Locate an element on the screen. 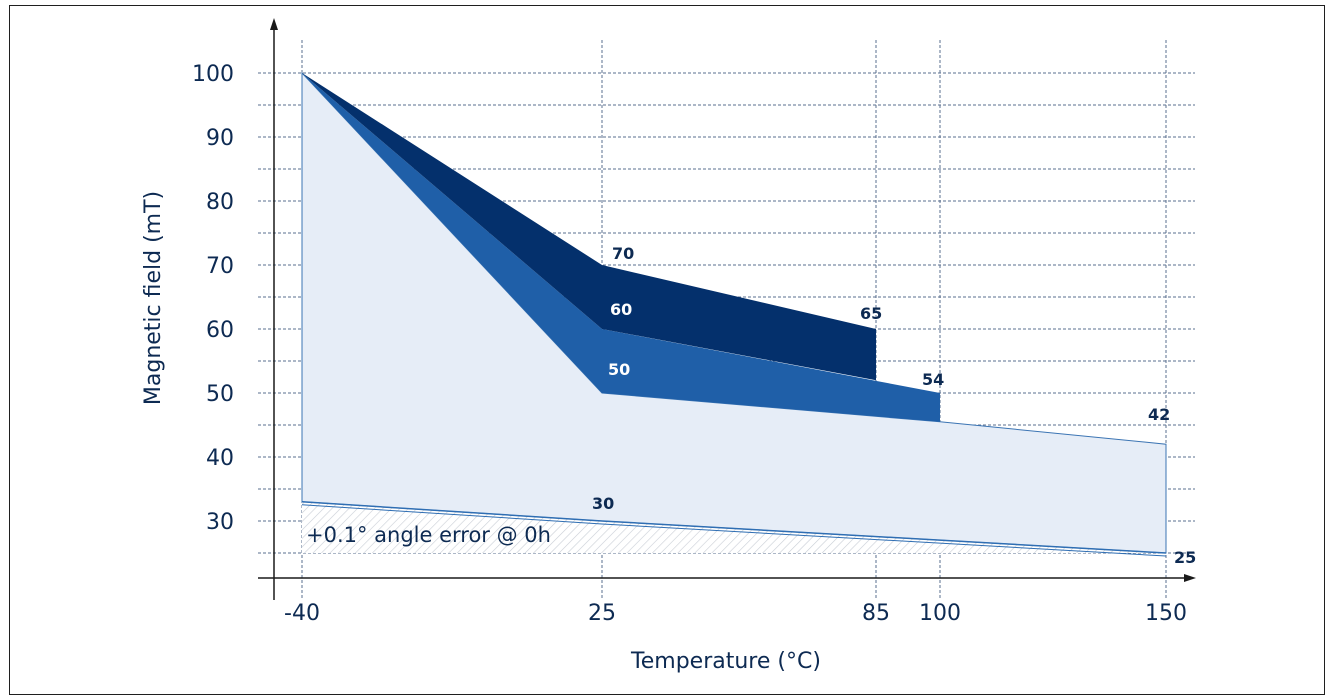  data-label: 54 is located at coordinates (933, 379).